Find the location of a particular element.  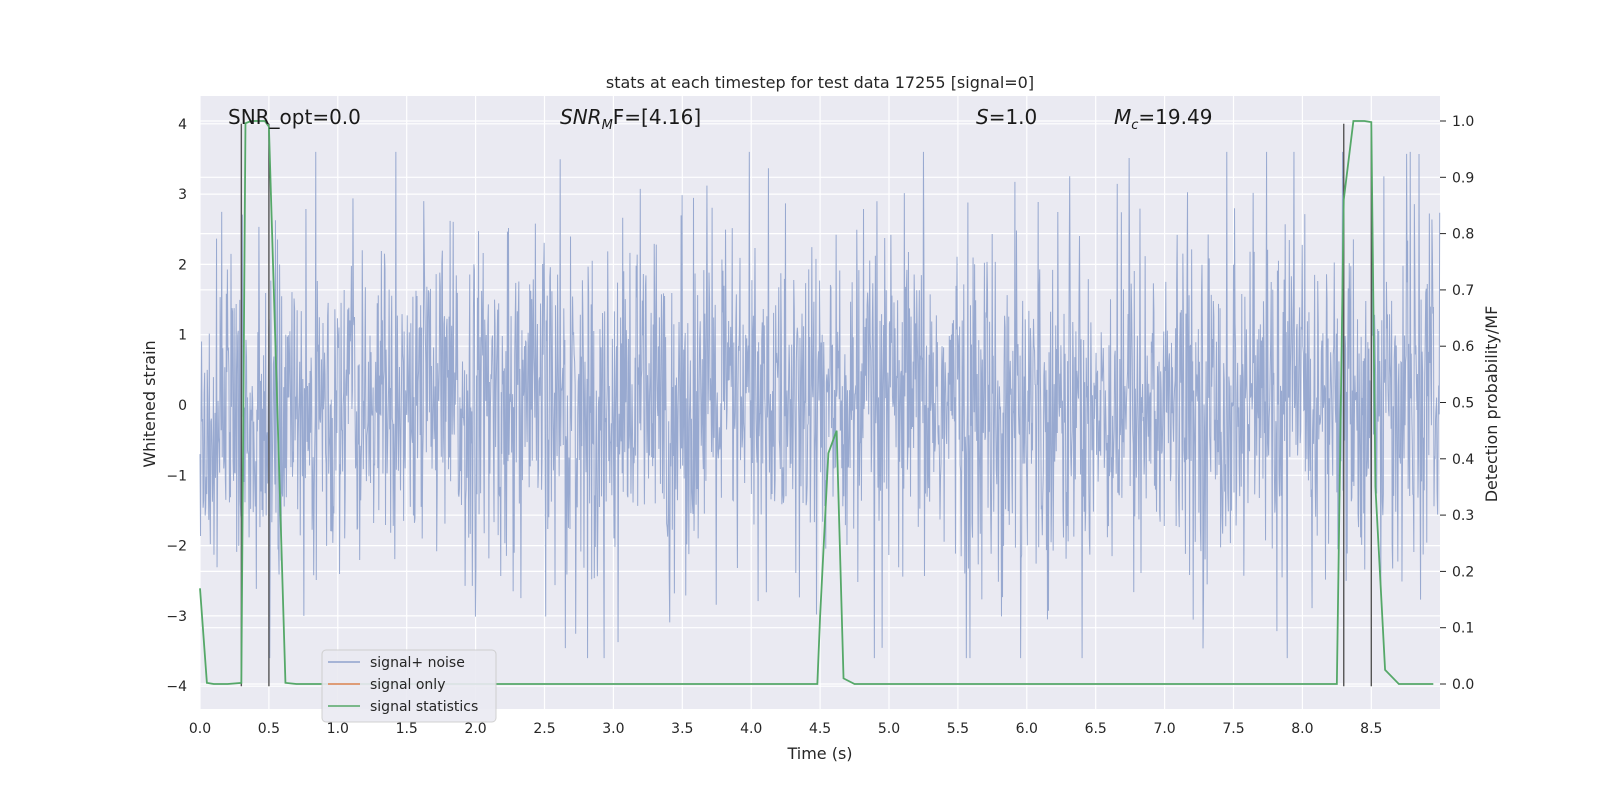

yl-tick-6: 2 is located at coordinates (182, 265).